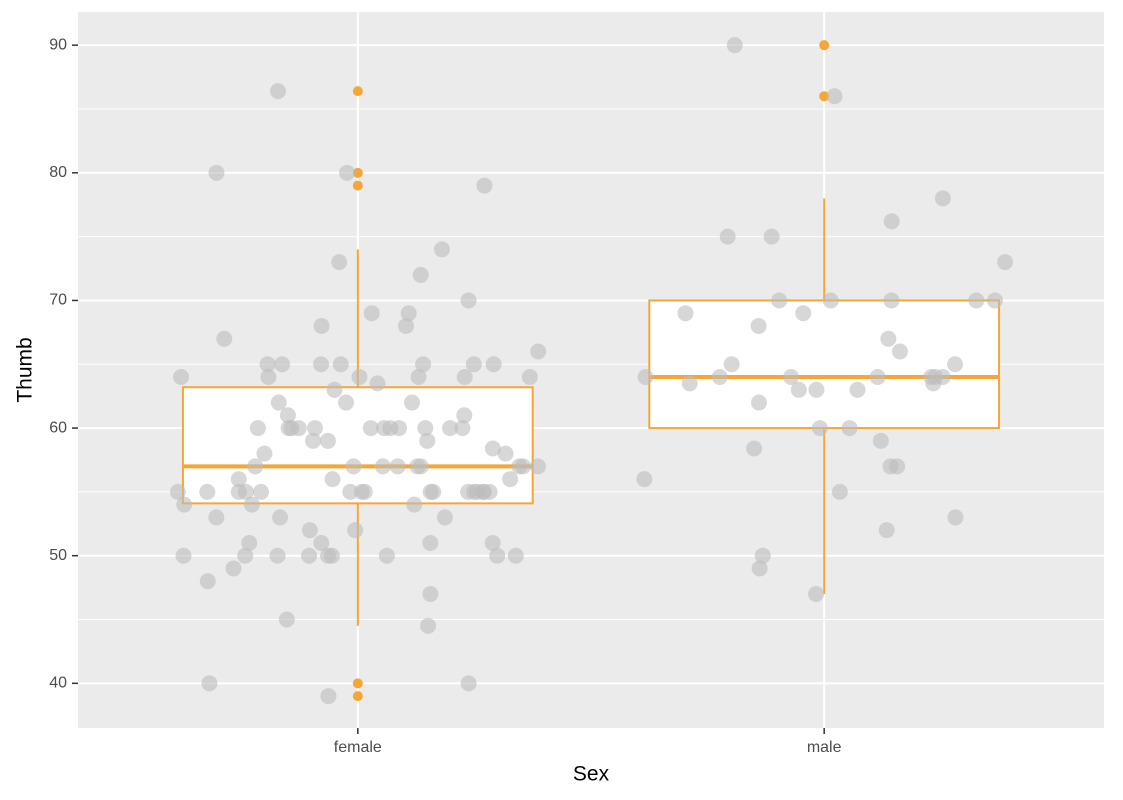 Image resolution: width=1123 pixels, height=800 pixels. I want to click on y-tick-label: 70, so click(58, 300).